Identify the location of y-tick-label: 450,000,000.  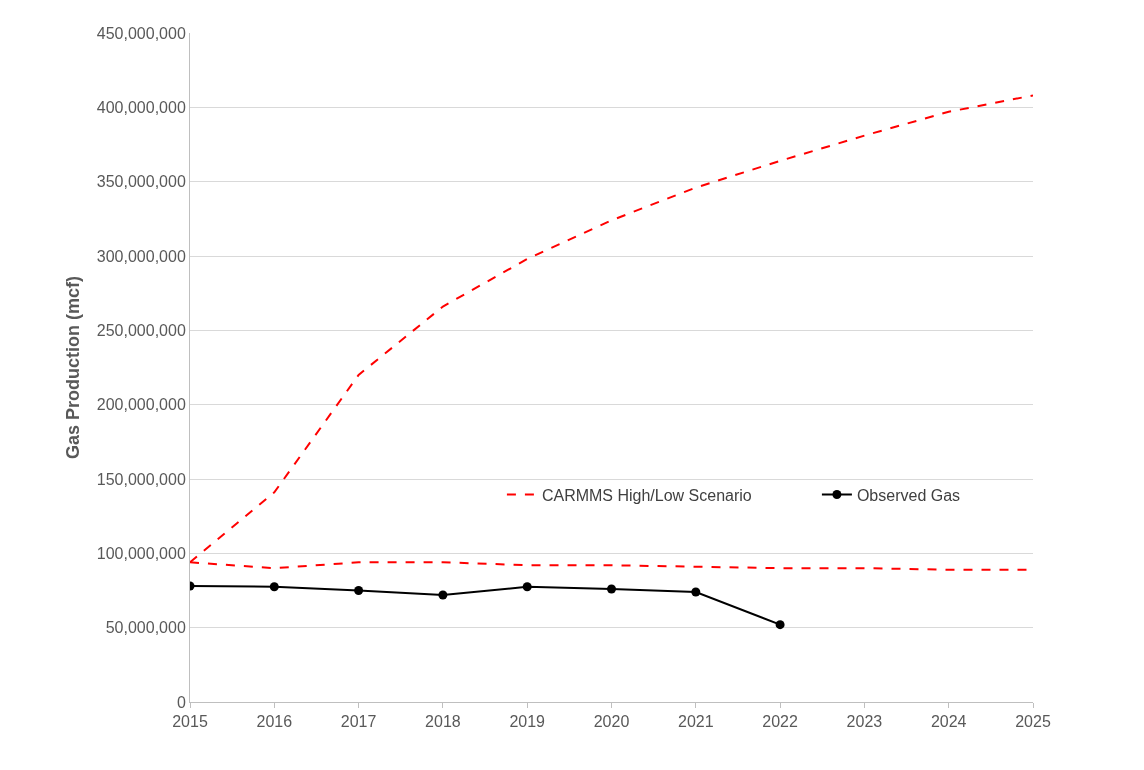
(141, 33).